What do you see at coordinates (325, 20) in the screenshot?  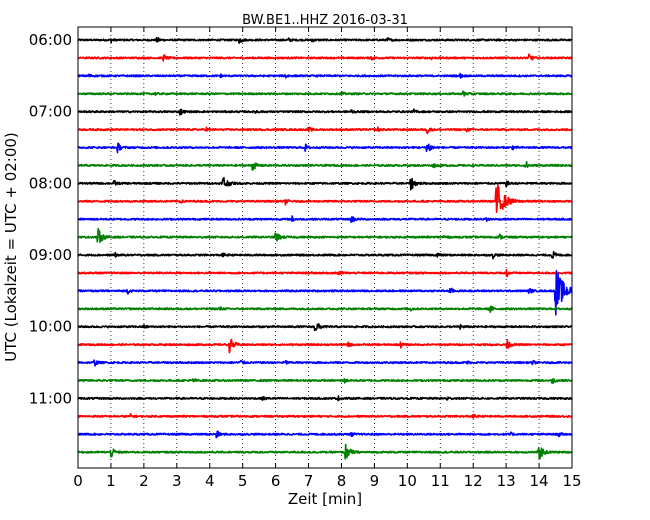 I see `chart-title: BW.BE1..HHZ 2016-03-31` at bounding box center [325, 20].